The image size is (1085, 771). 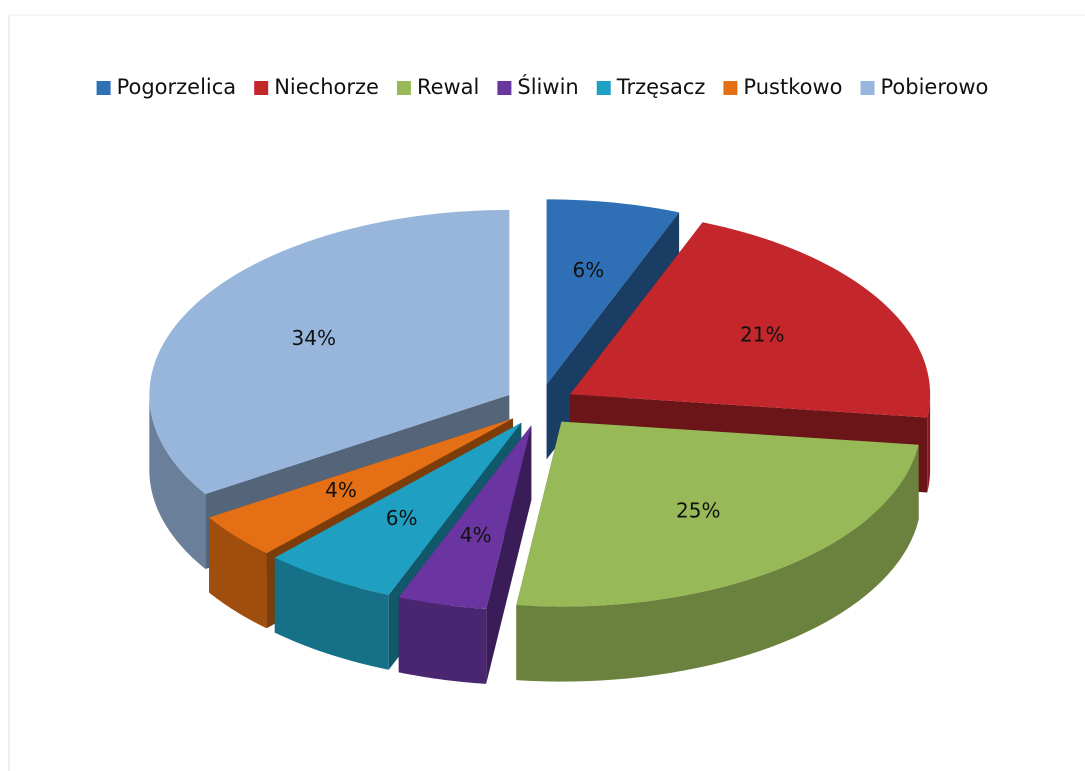 I want to click on legend-label: Rewal, so click(x=448, y=87).